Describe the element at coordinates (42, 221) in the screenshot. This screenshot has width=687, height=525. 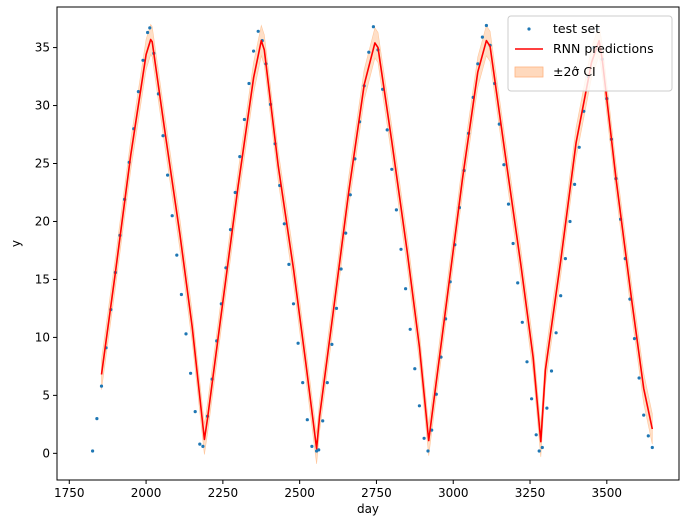
I see `y-tick-label: 20` at that location.